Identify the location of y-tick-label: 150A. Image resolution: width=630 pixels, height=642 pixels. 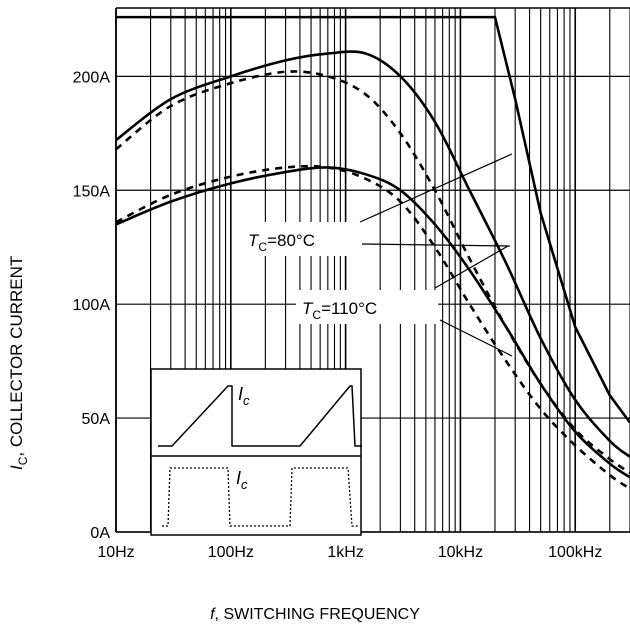
(92, 191).